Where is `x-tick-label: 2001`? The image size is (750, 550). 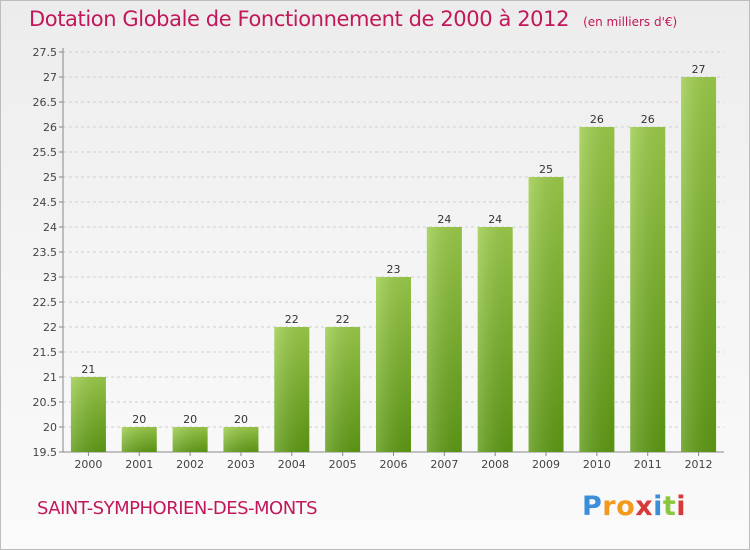 x-tick-label: 2001 is located at coordinates (139, 464).